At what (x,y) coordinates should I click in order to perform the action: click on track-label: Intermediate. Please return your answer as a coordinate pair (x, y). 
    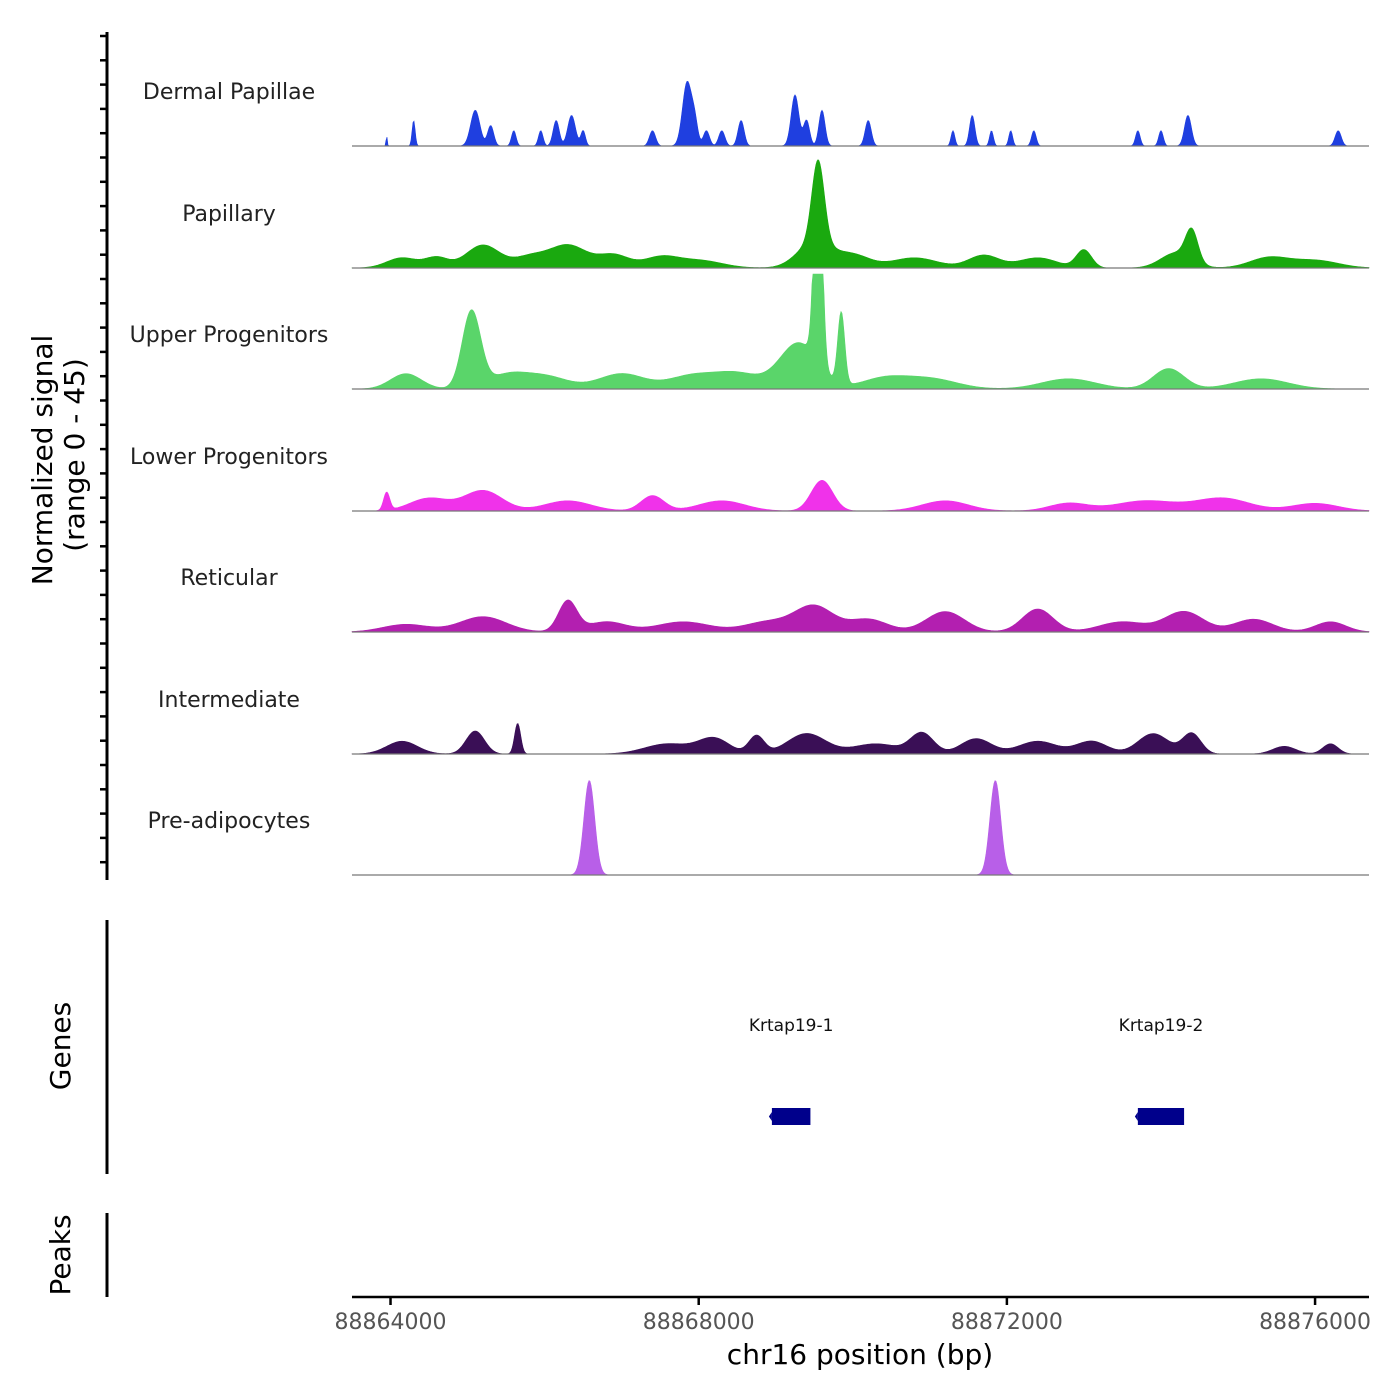
    Looking at the image, I should click on (229, 700).